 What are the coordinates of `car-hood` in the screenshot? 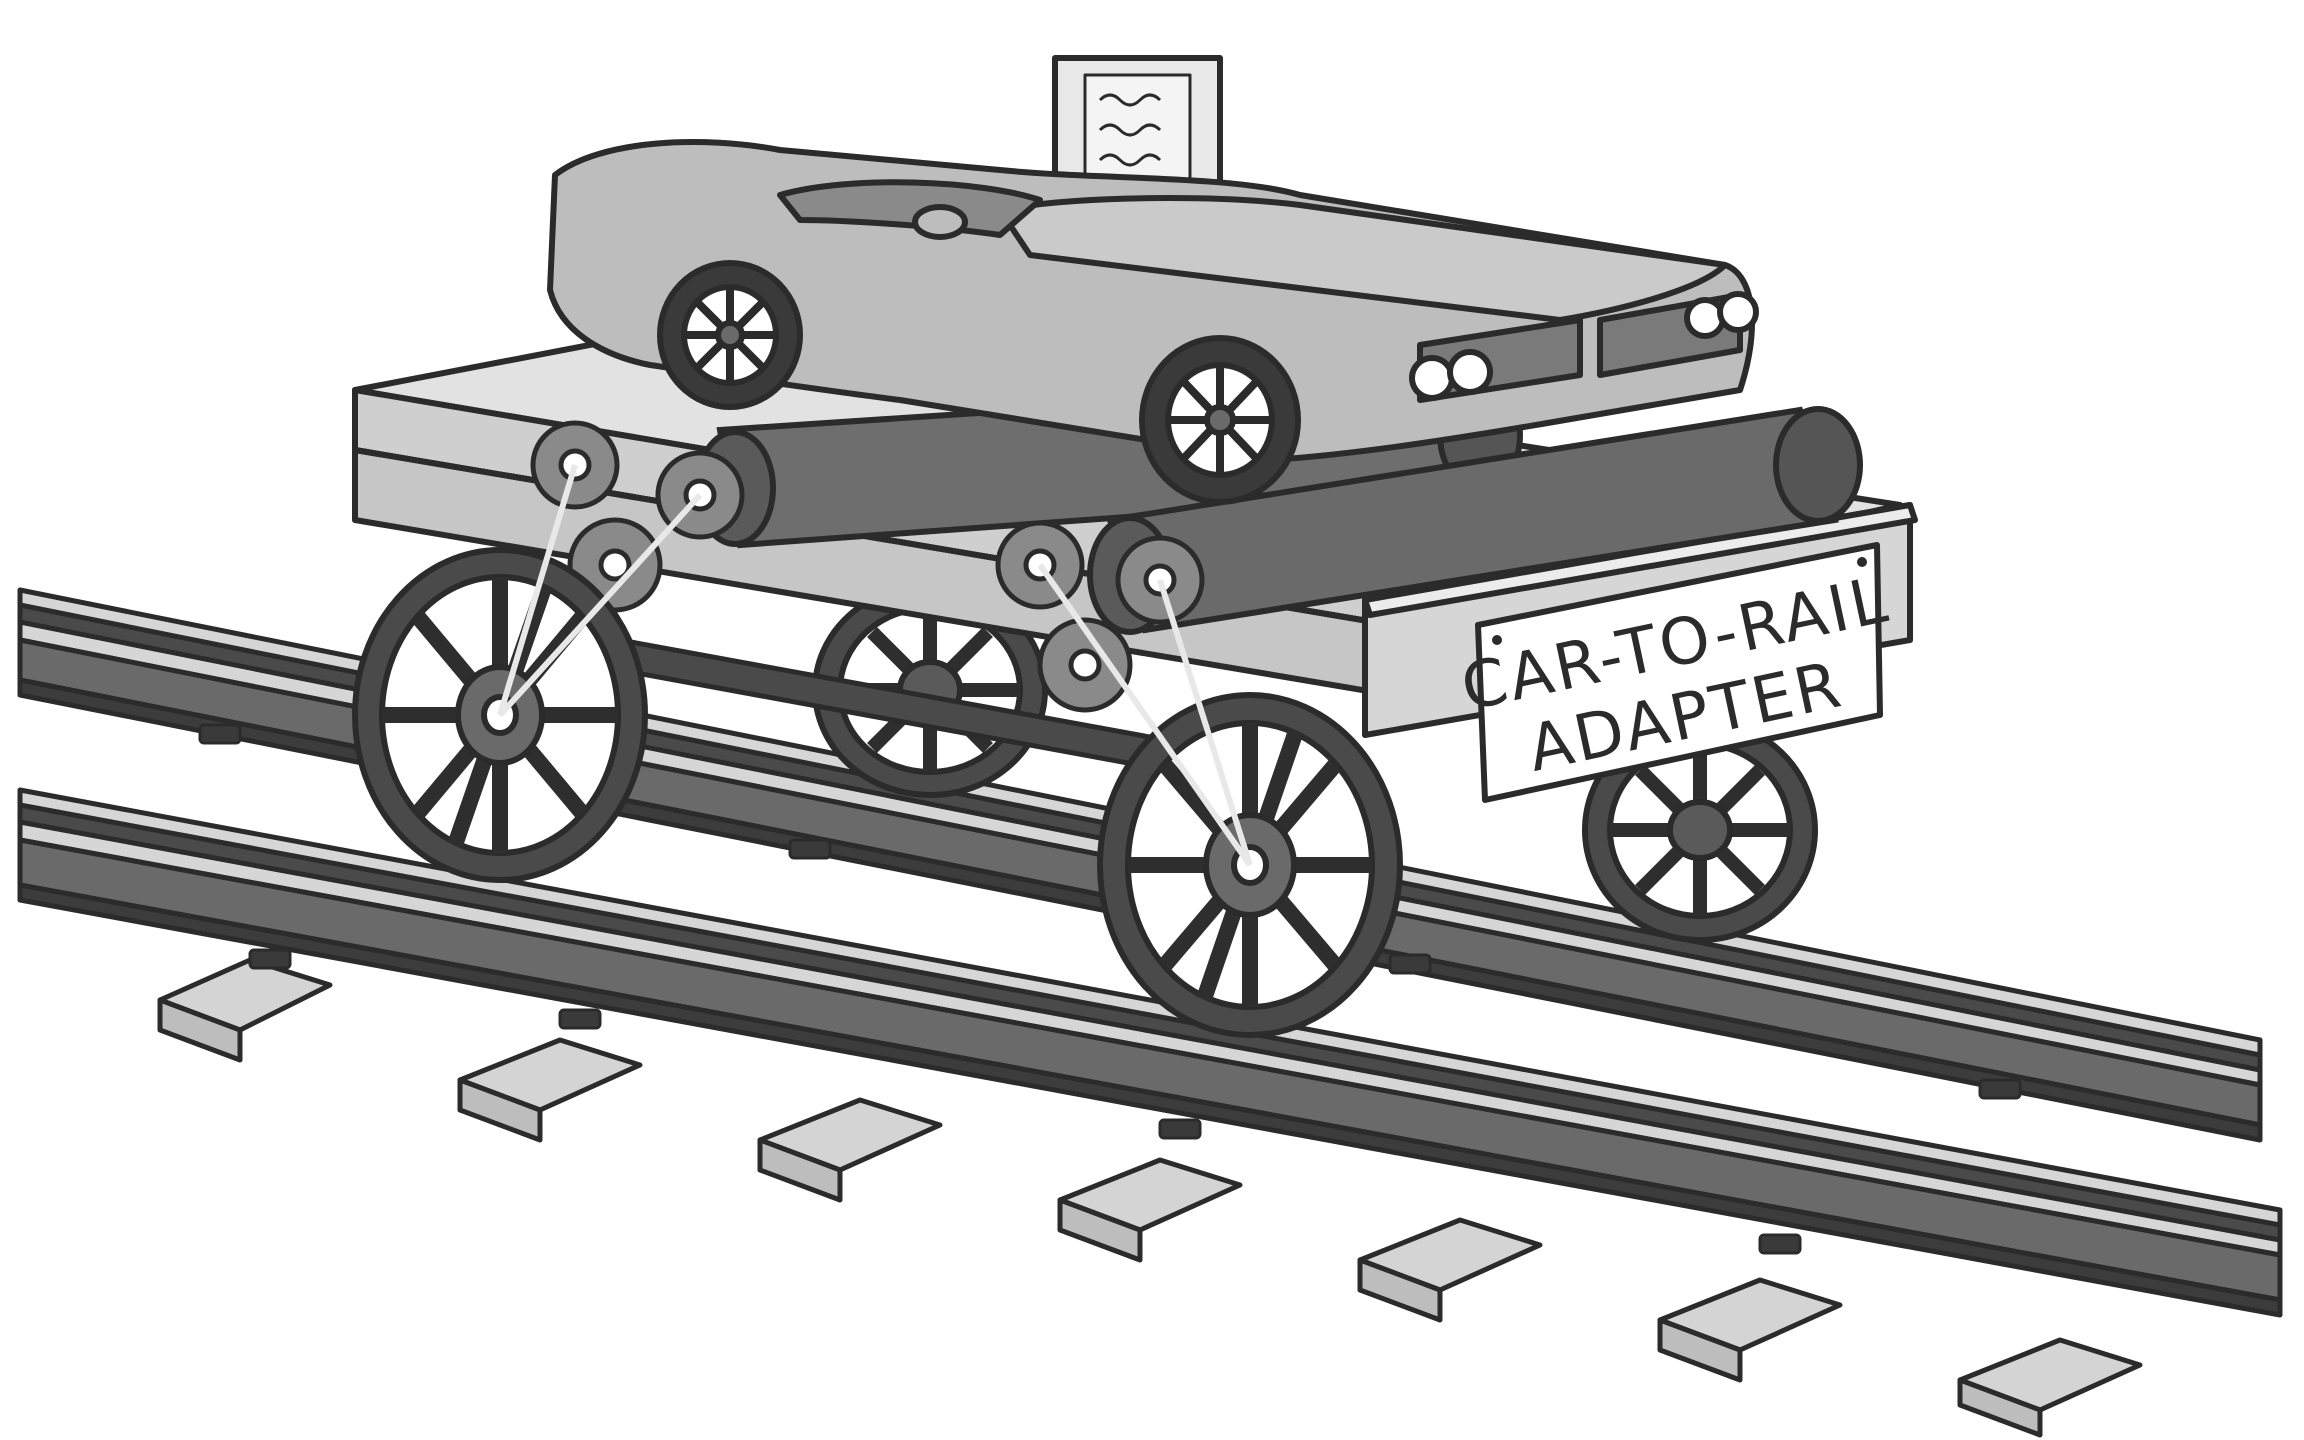 It's located at (1362, 259).